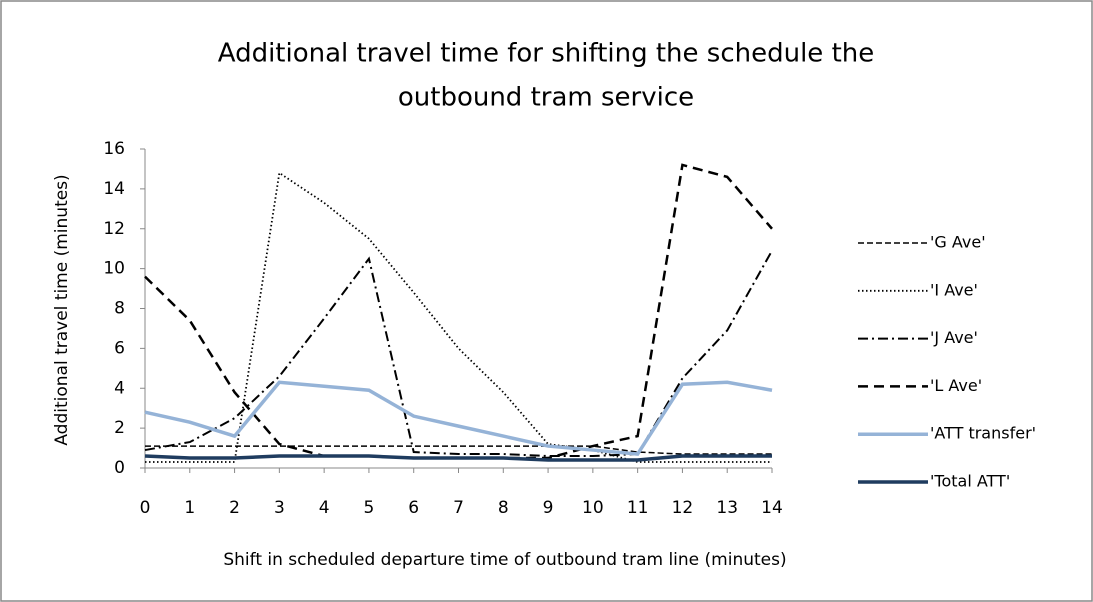 This screenshot has width=1093, height=602. Describe the element at coordinates (114, 149) in the screenshot. I see `y-tick-label: 16` at that location.